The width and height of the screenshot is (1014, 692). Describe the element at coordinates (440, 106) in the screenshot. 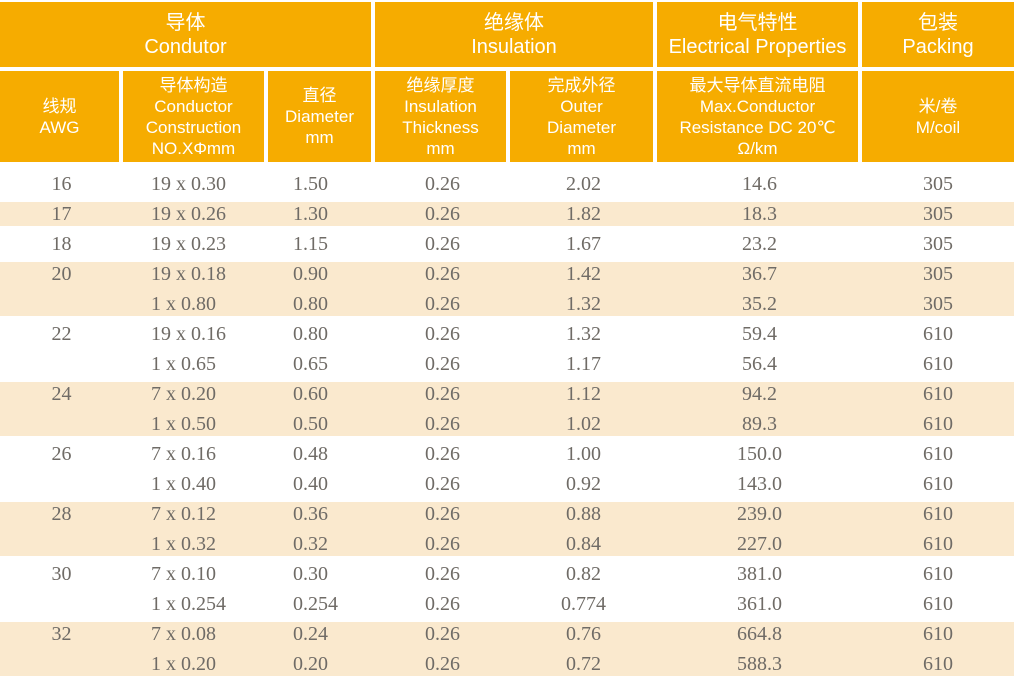

I see `column-header-label: Insulation` at that location.